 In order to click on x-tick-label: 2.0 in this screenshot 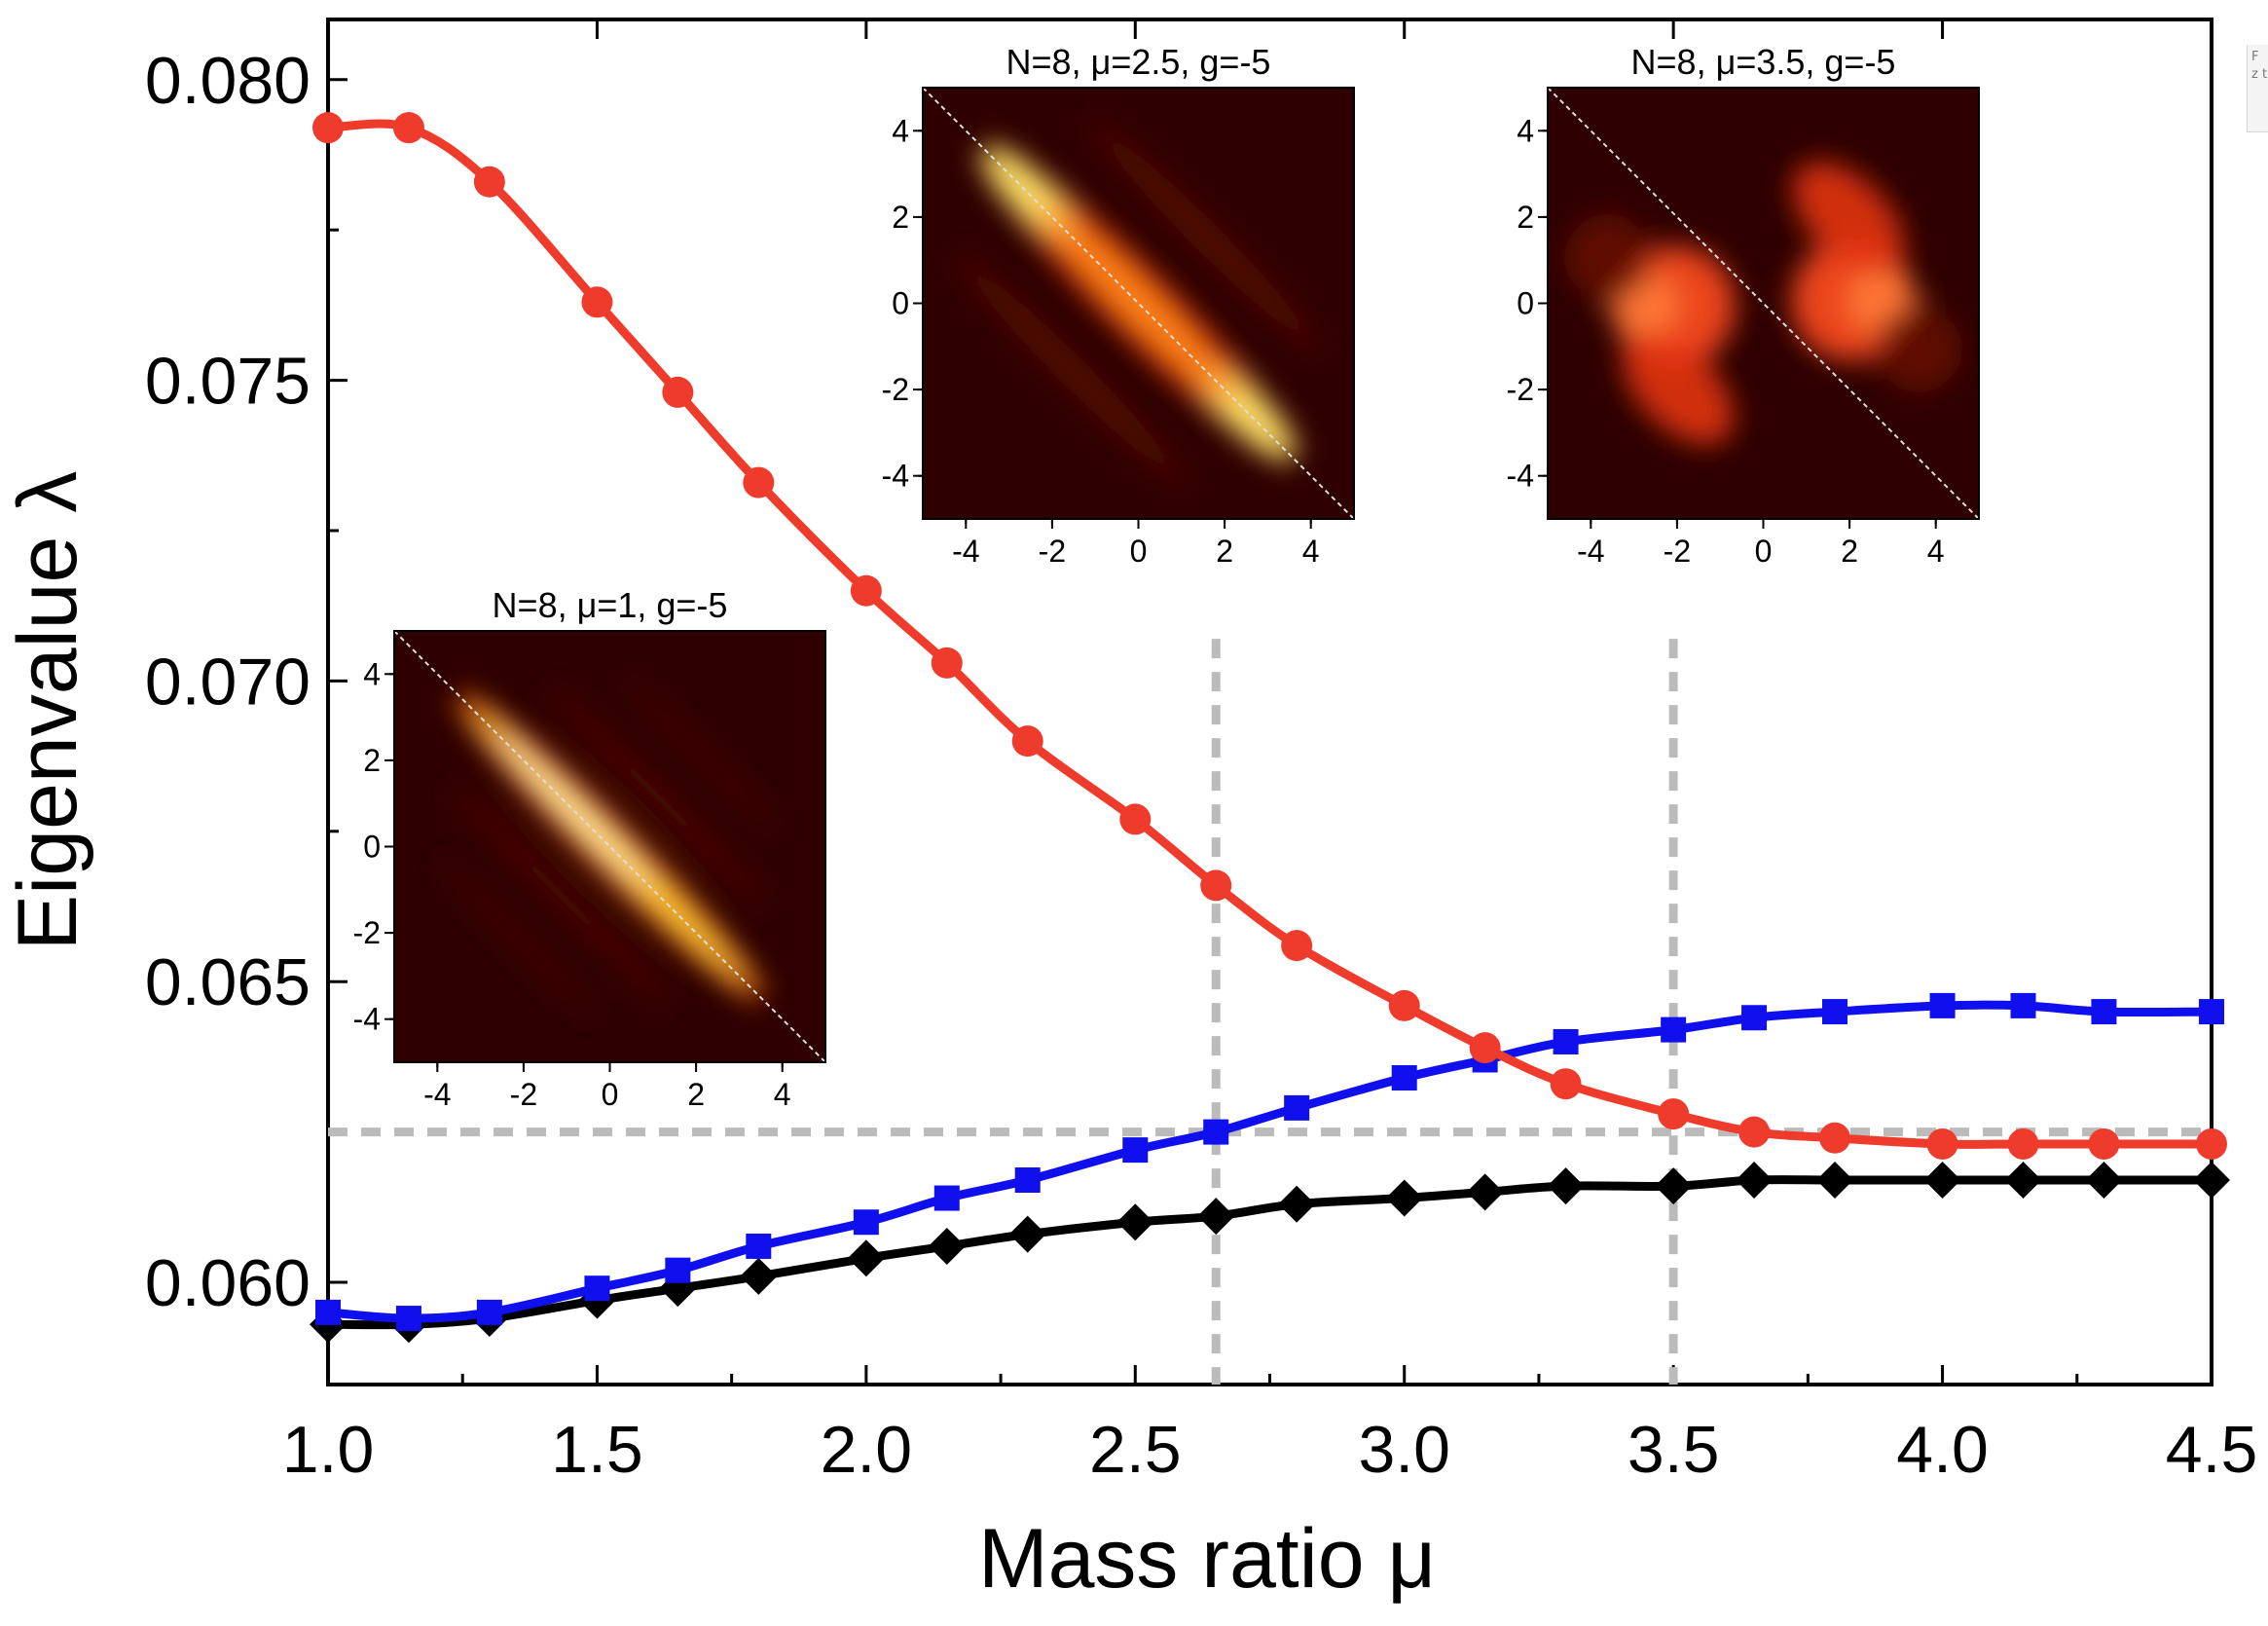, I will do `click(867, 1450)`.